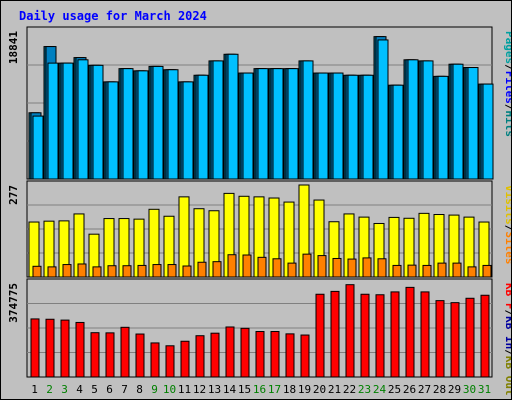 This screenshot has height=400, width=512. I want to click on legend-requests-item-0: Pages, so click(507, 47).